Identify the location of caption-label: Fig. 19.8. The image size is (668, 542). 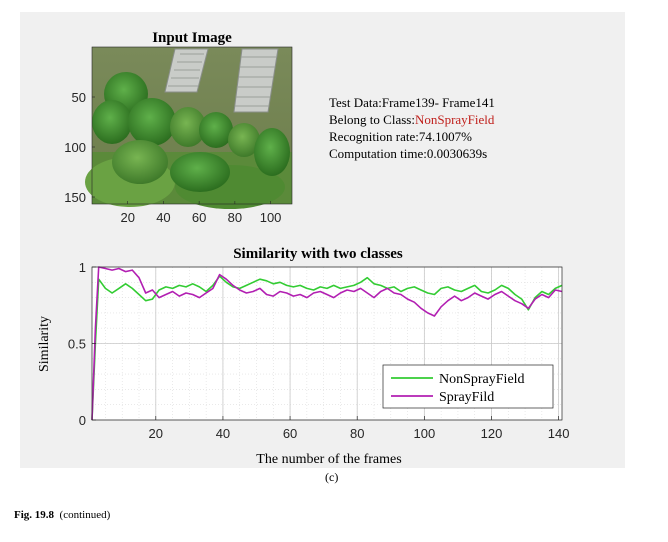
(34, 515).